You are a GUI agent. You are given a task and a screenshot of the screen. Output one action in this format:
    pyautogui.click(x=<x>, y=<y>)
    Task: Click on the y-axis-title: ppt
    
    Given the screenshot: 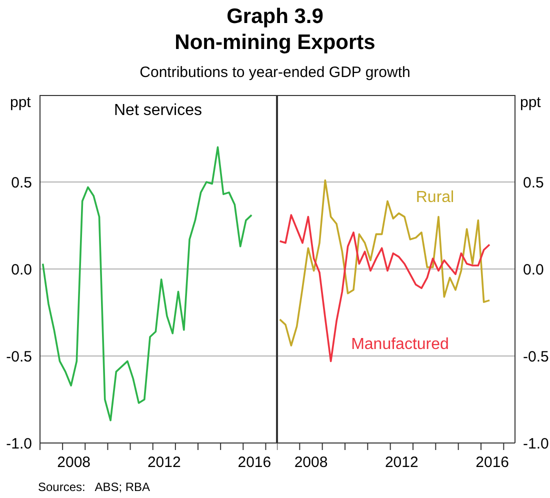 What is the action you would take?
    pyautogui.click(x=20, y=102)
    